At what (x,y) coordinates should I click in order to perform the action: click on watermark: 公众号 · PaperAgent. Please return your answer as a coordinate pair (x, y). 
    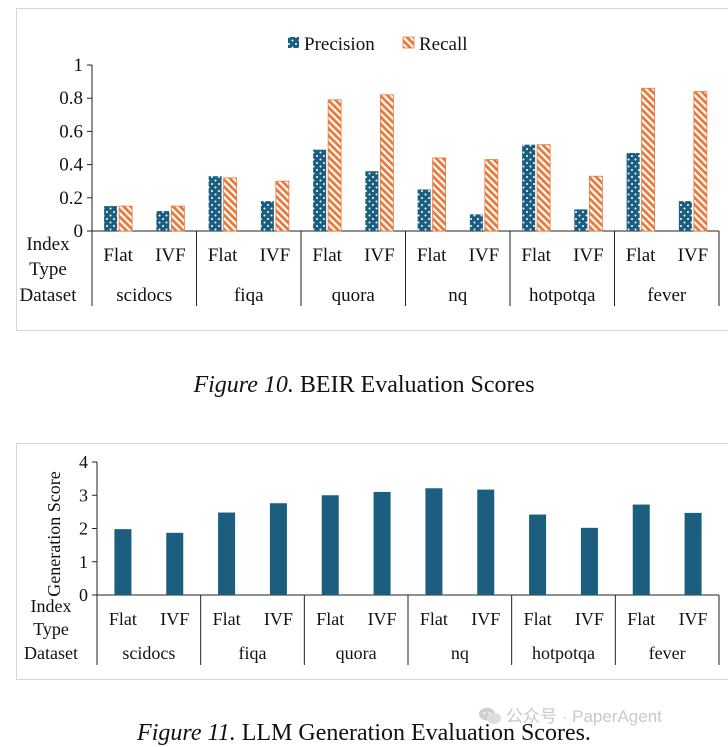
    Looking at the image, I should click on (570, 714).